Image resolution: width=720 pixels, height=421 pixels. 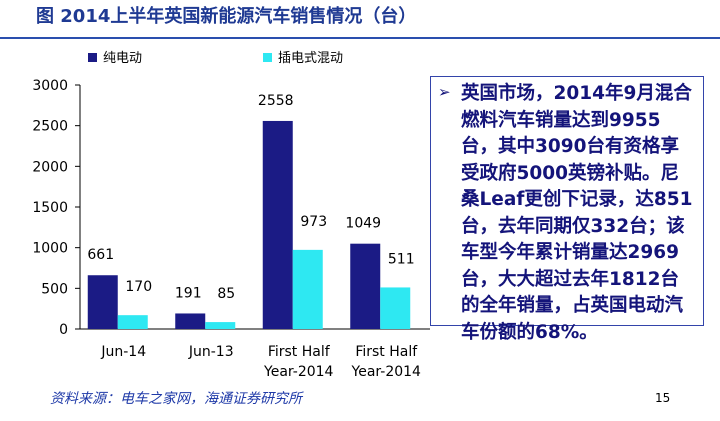 What do you see at coordinates (313, 222) in the screenshot?
I see `value-label: 973` at bounding box center [313, 222].